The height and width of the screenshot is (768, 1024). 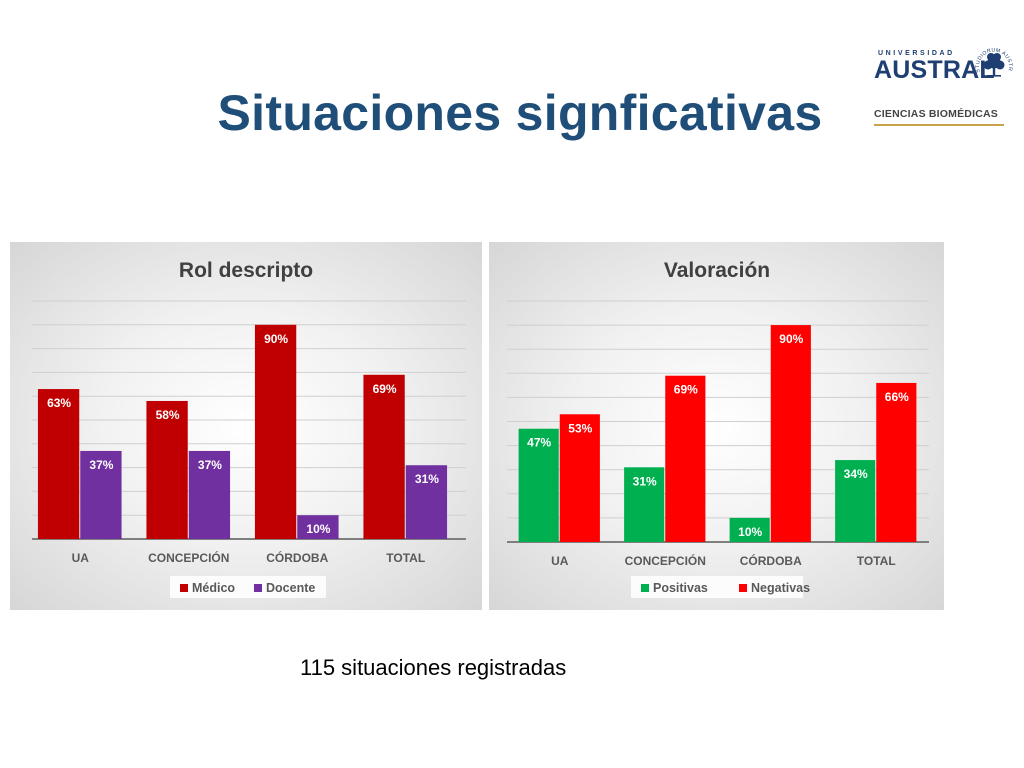 What do you see at coordinates (665, 560) in the screenshot?
I see `valoracion-category-label: CONCEPCIÓN` at bounding box center [665, 560].